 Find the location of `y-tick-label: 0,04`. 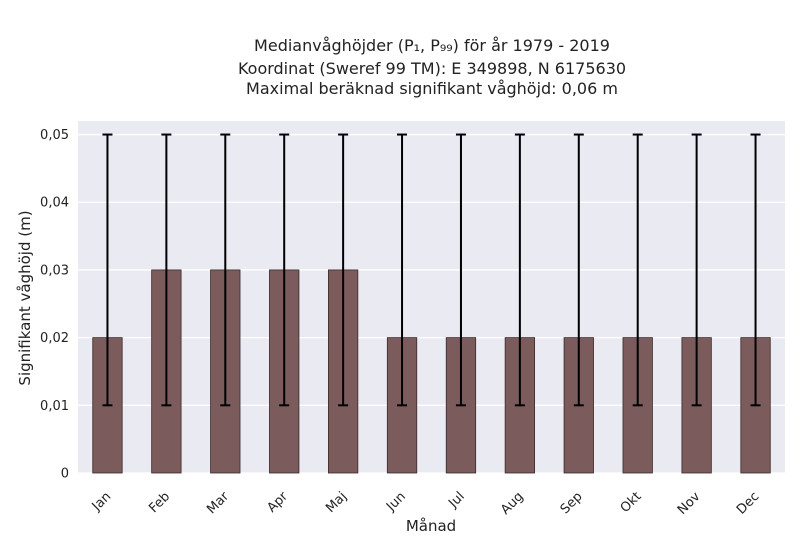

y-tick-label: 0,04 is located at coordinates (54, 203).